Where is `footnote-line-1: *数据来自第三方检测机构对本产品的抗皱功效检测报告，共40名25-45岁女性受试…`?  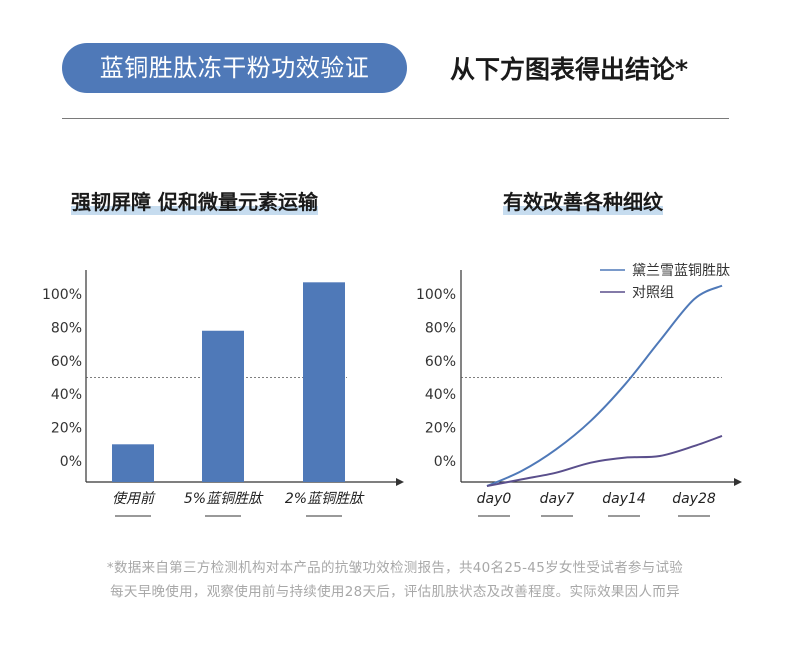
footnote-line-1: *数据来自第三方检测机构对本产品的抗皱功效检测报告，共40名25-45岁女性受试… is located at coordinates (395, 568).